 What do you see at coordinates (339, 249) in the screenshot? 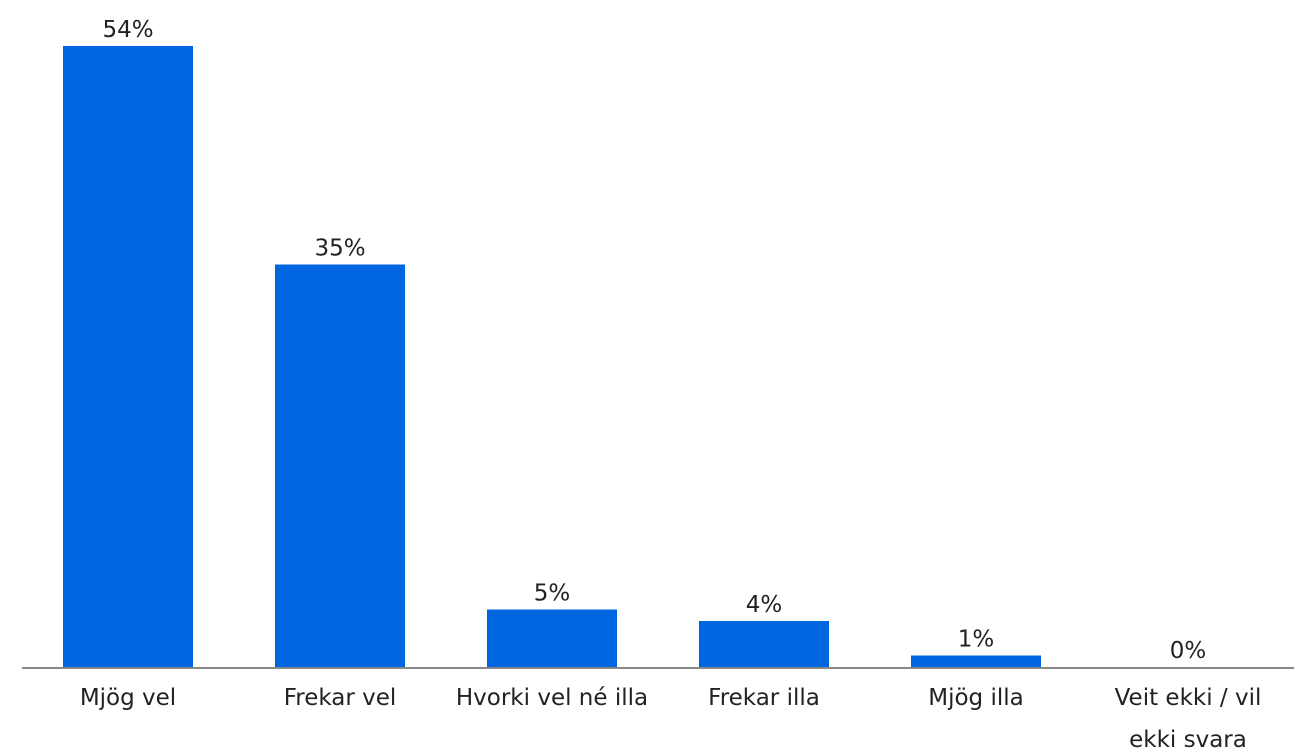
I see `value-label: 35%` at bounding box center [339, 249].